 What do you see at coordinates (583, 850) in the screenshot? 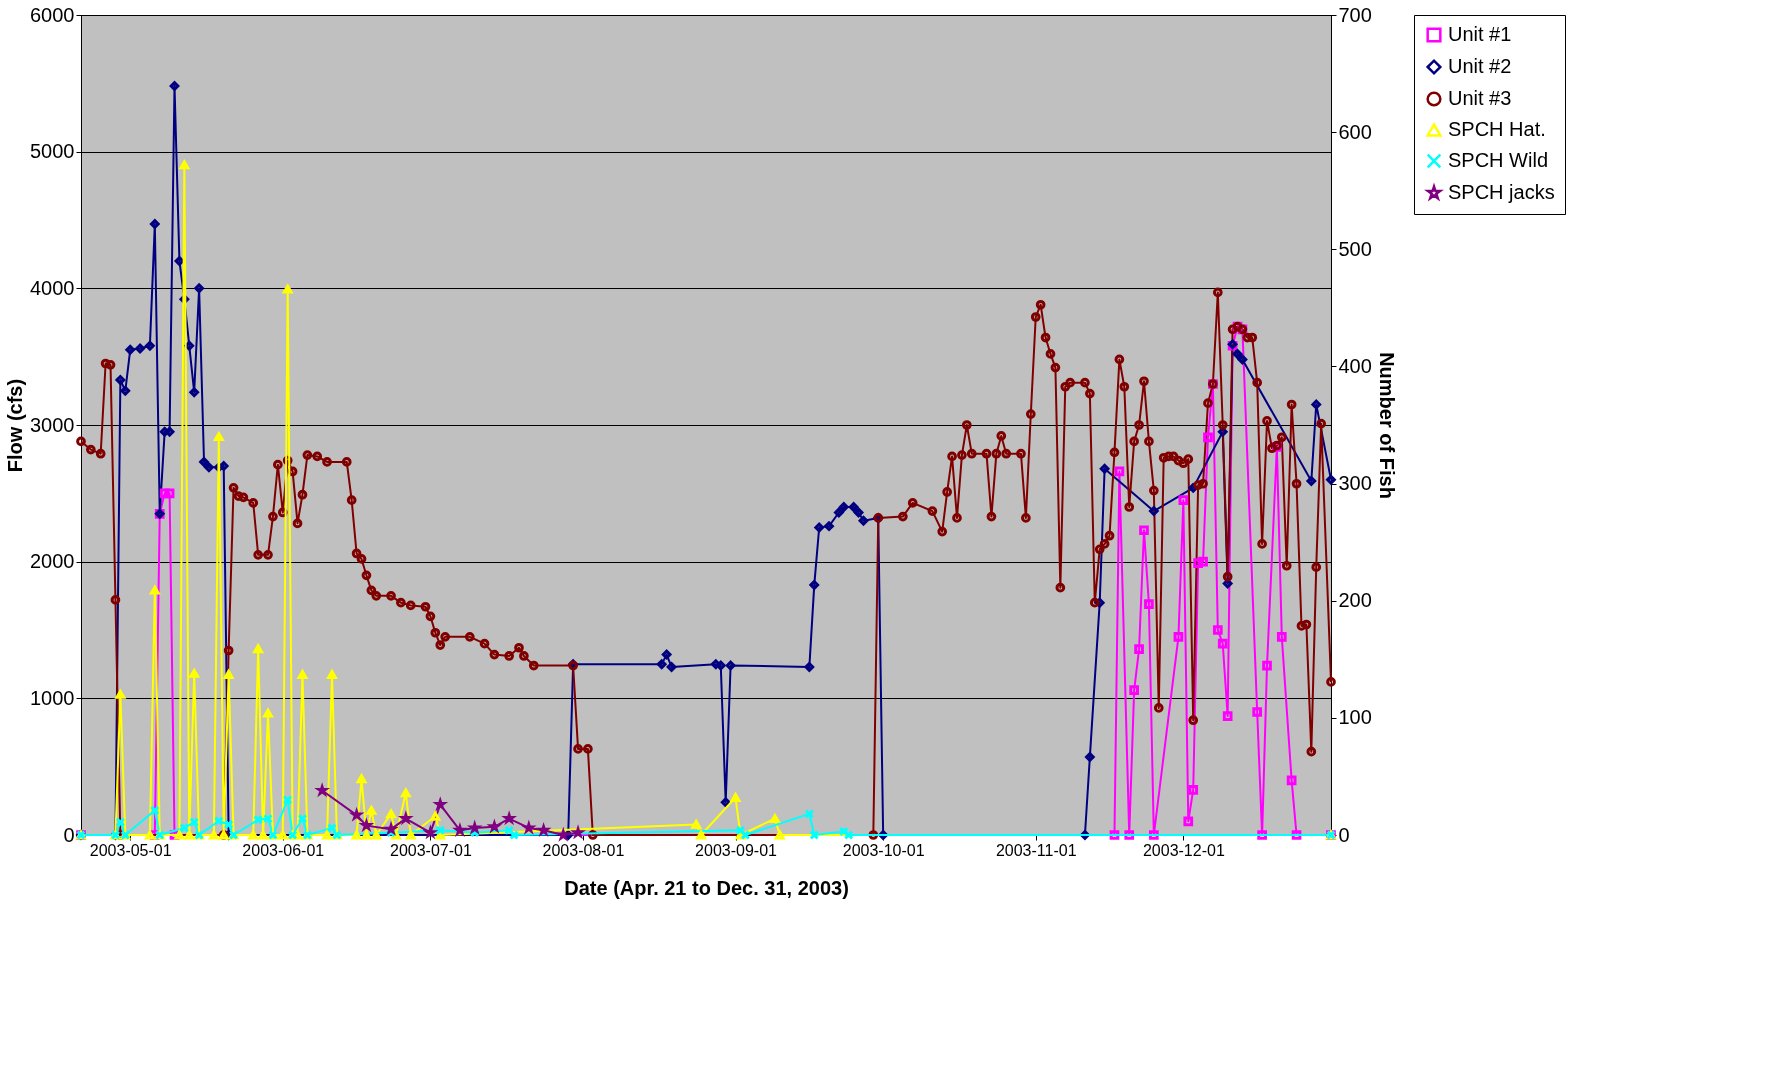
I see `x-tick-label: 2003-08-01` at bounding box center [583, 850].